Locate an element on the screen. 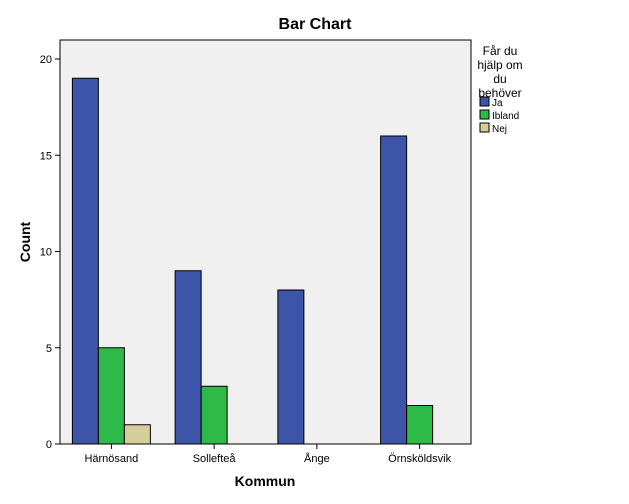  x-tick-label: Örnsköldsvik is located at coordinates (419, 459).